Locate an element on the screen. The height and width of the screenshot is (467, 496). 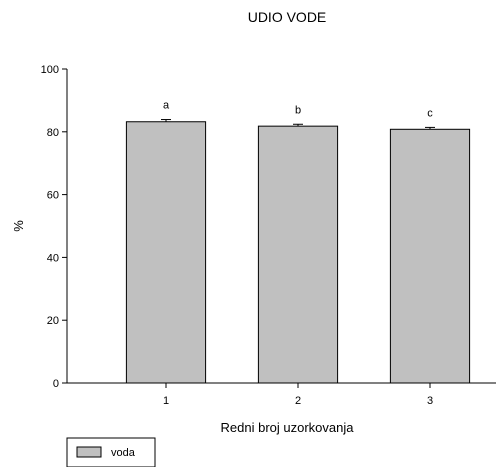
data-label-3: c is located at coordinates (430, 113).